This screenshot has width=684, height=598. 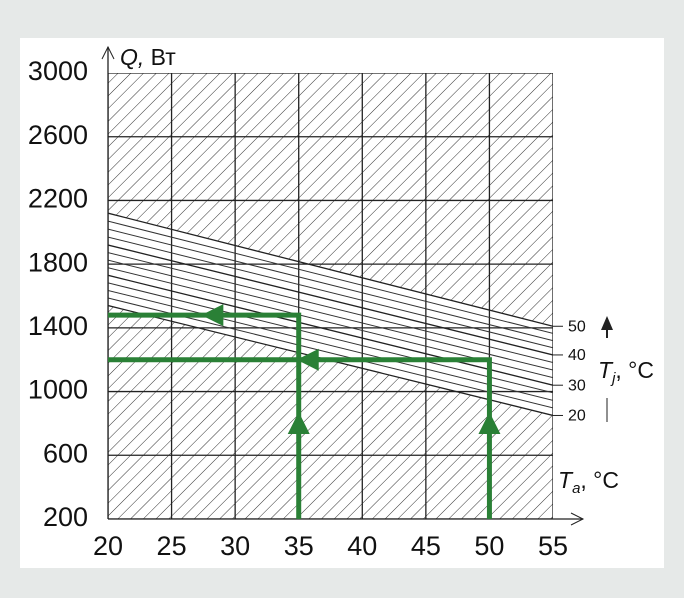 What do you see at coordinates (489, 546) in the screenshot?
I see `x-tick-label: 50` at bounding box center [489, 546].